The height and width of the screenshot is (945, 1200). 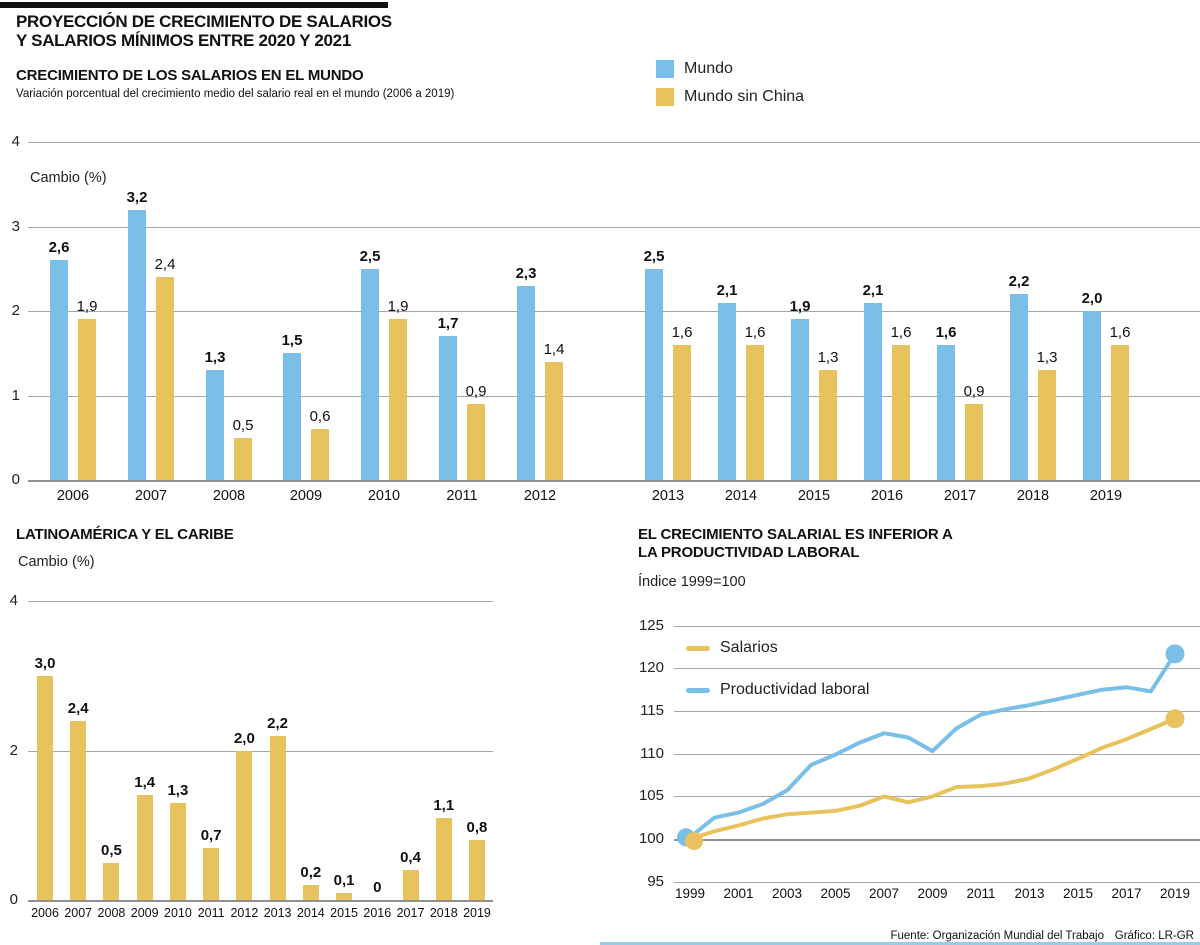 What do you see at coordinates (749, 647) in the screenshot?
I see `salarios-legend-label: Salarios` at bounding box center [749, 647].